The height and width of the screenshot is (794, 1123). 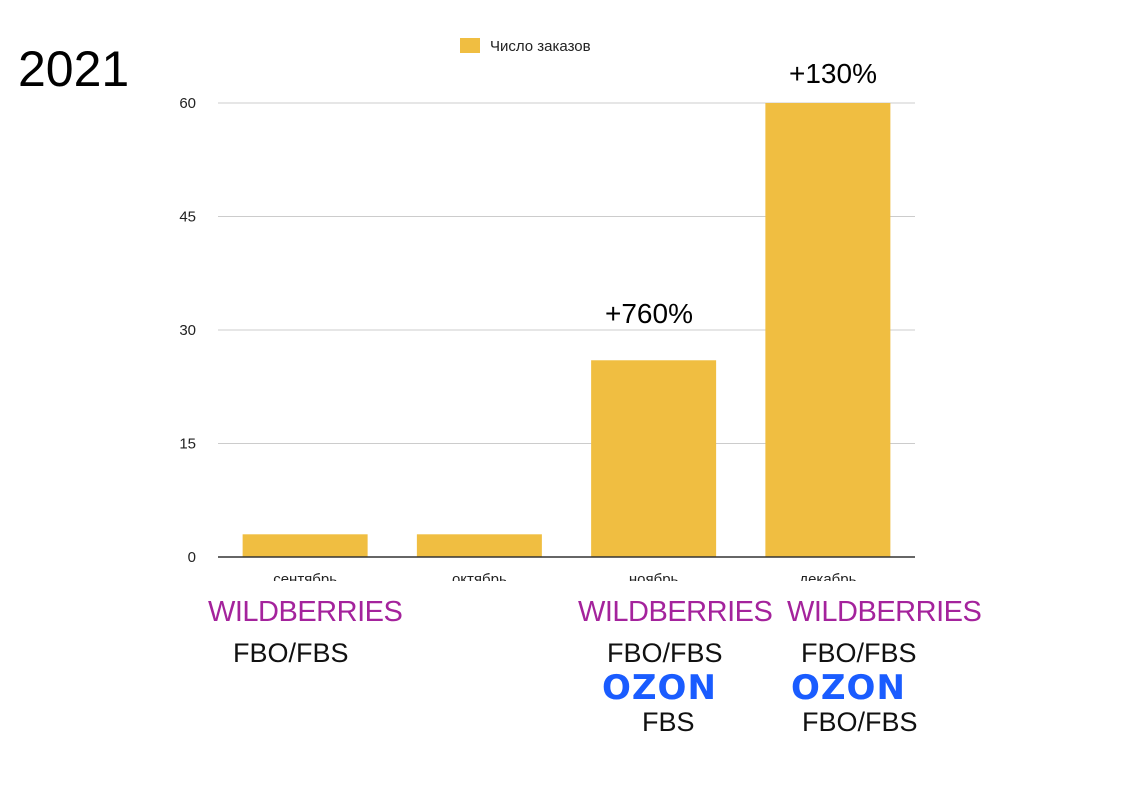 What do you see at coordinates (305, 612) in the screenshot?
I see `wildberries-logo-sep: WILDBERRIES` at bounding box center [305, 612].